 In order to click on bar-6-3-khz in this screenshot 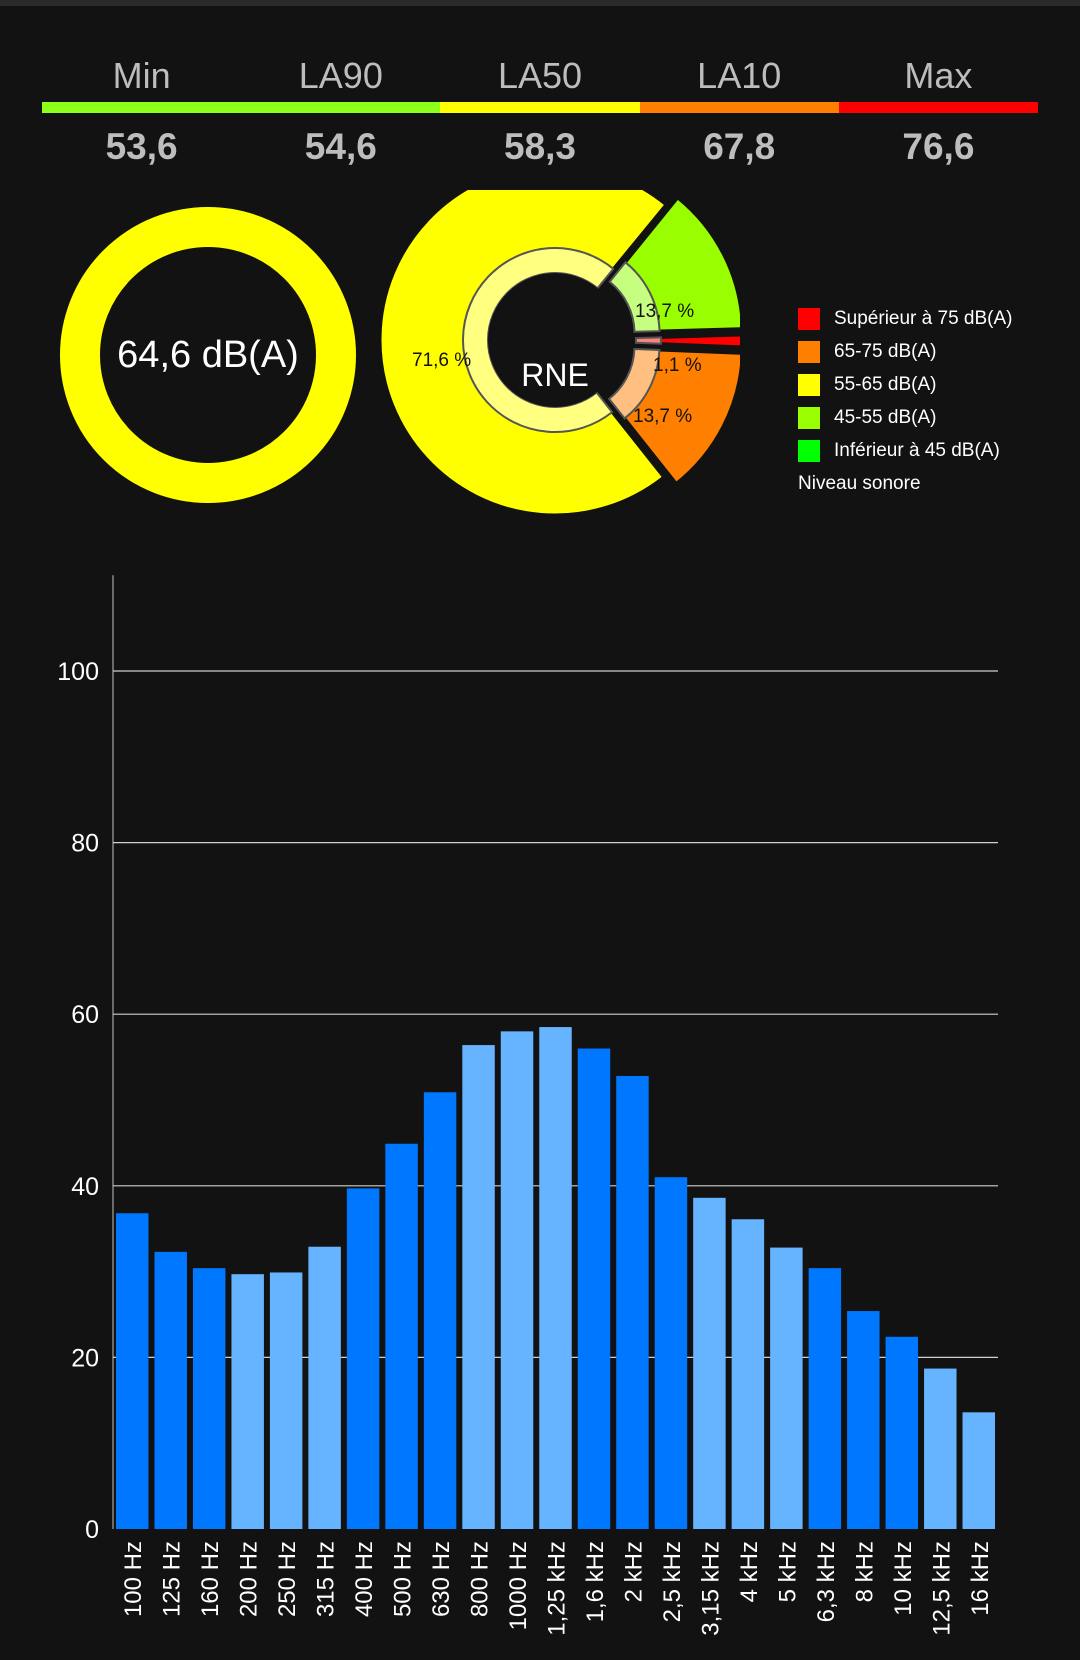, I will do `click(825, 1398)`.